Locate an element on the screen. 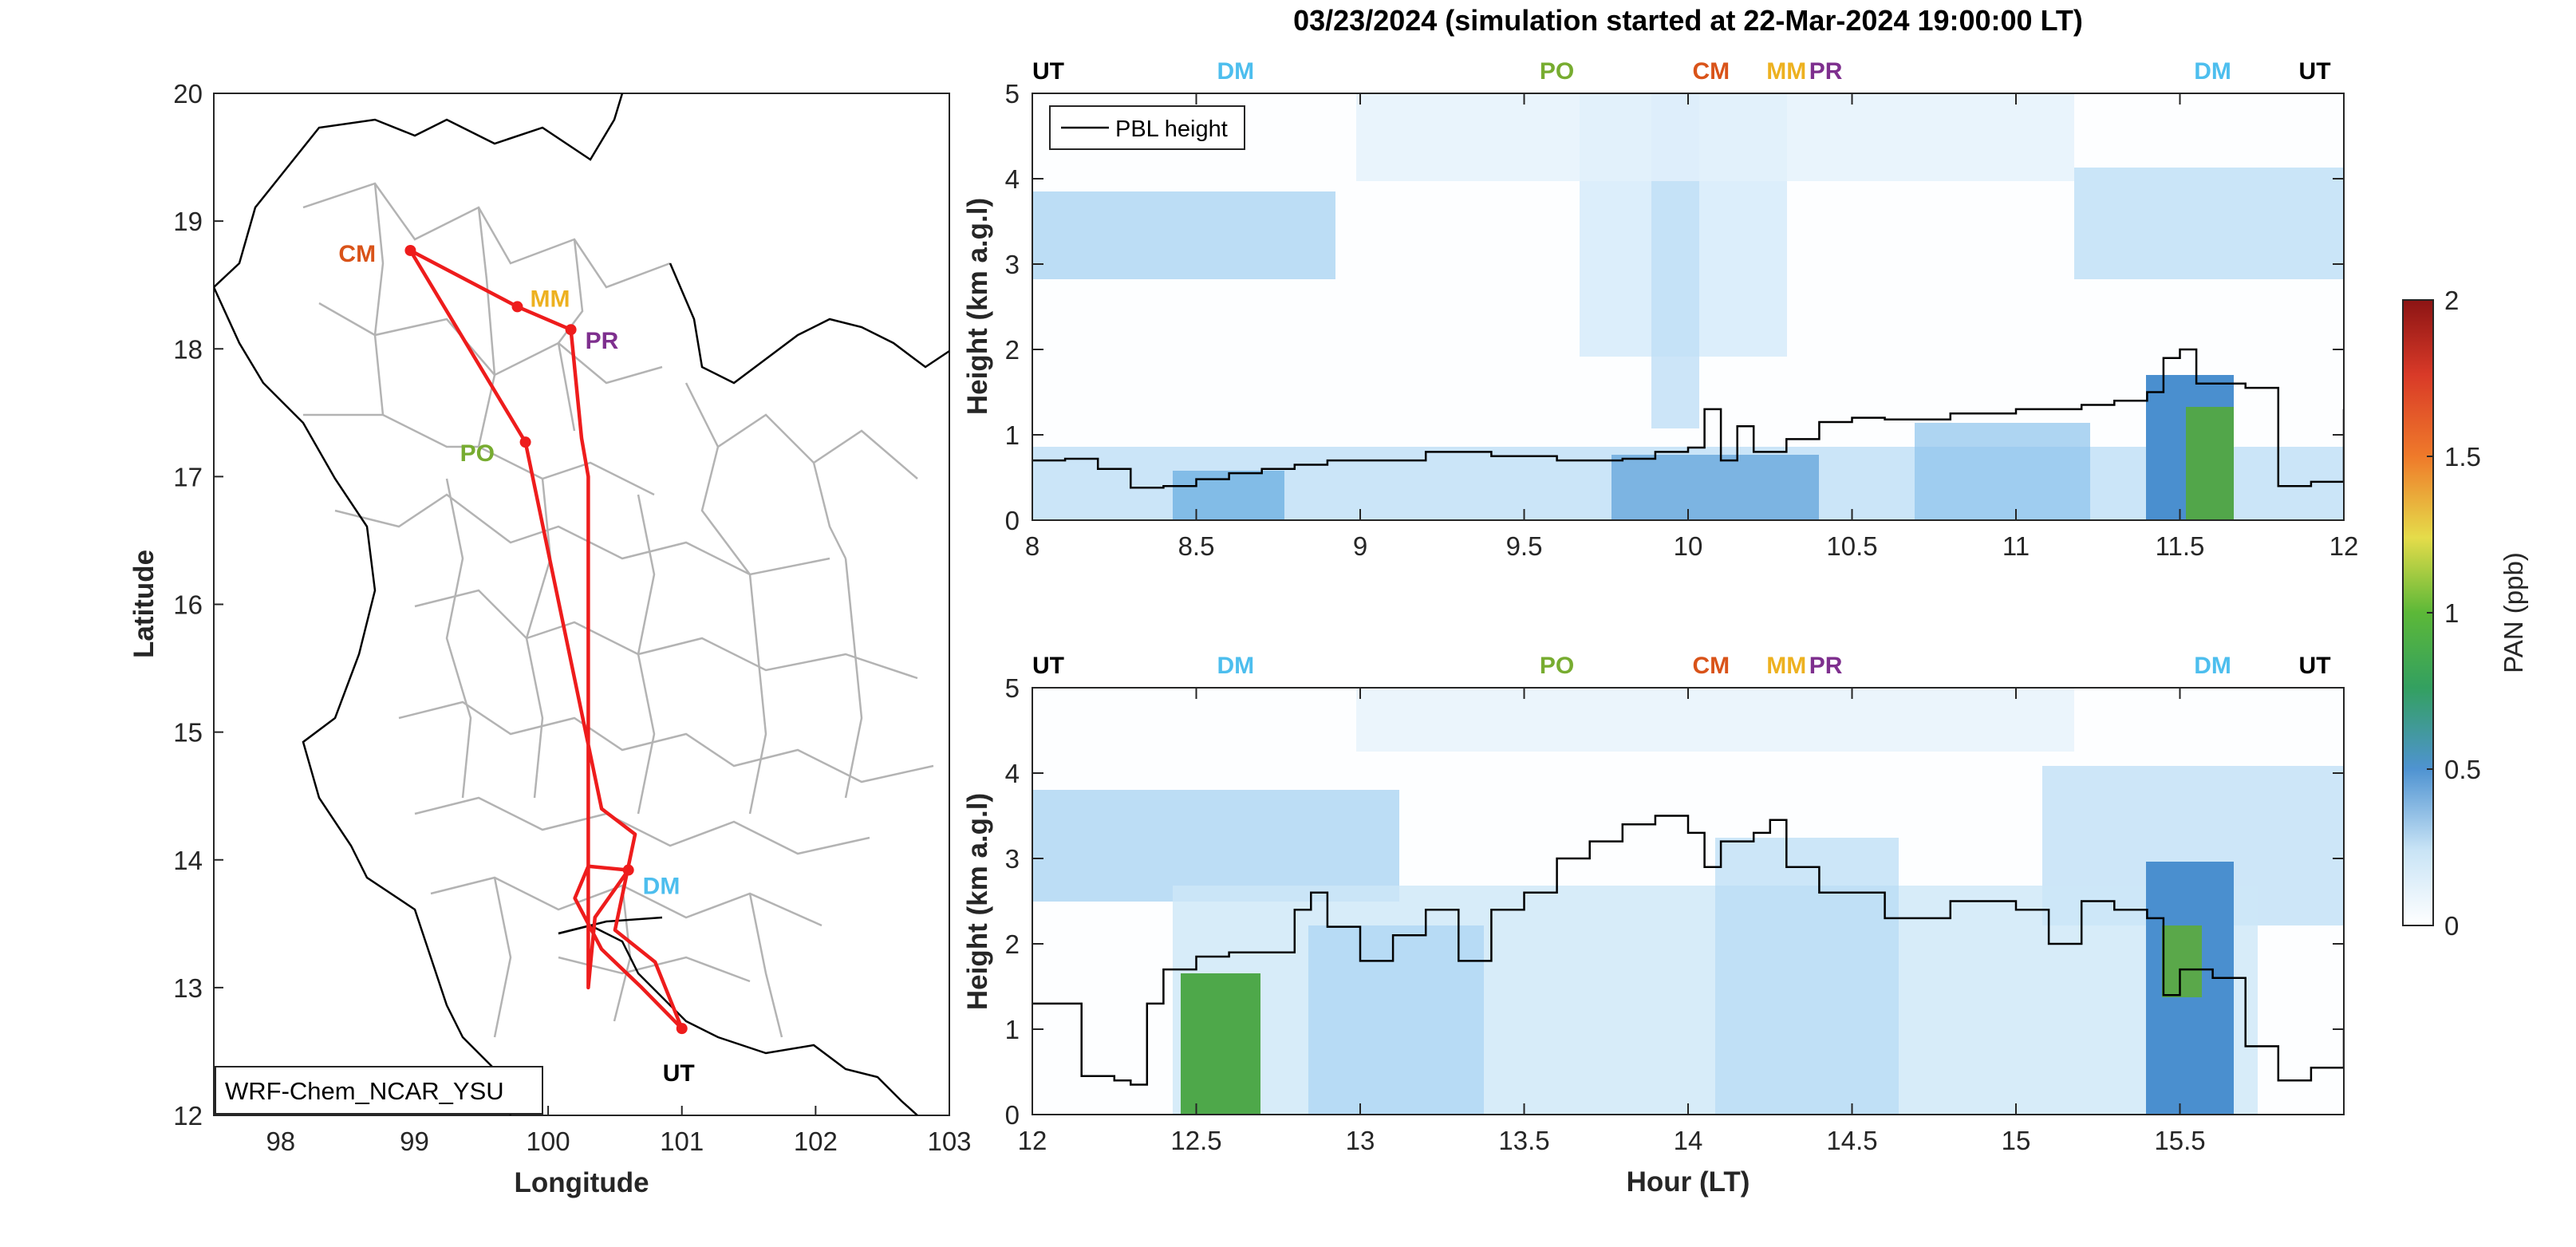  site-label-pr: PR is located at coordinates (603, 341).